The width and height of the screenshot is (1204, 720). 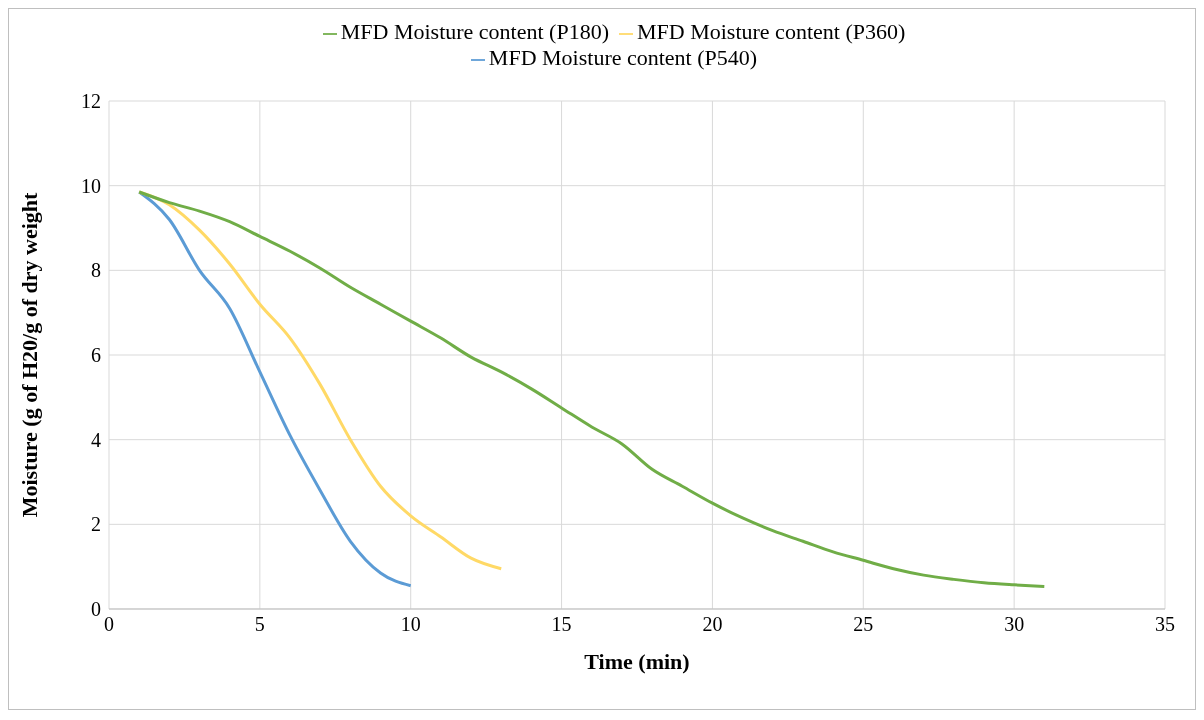 What do you see at coordinates (637, 661) in the screenshot?
I see `x-axis-title: Time (min)` at bounding box center [637, 661].